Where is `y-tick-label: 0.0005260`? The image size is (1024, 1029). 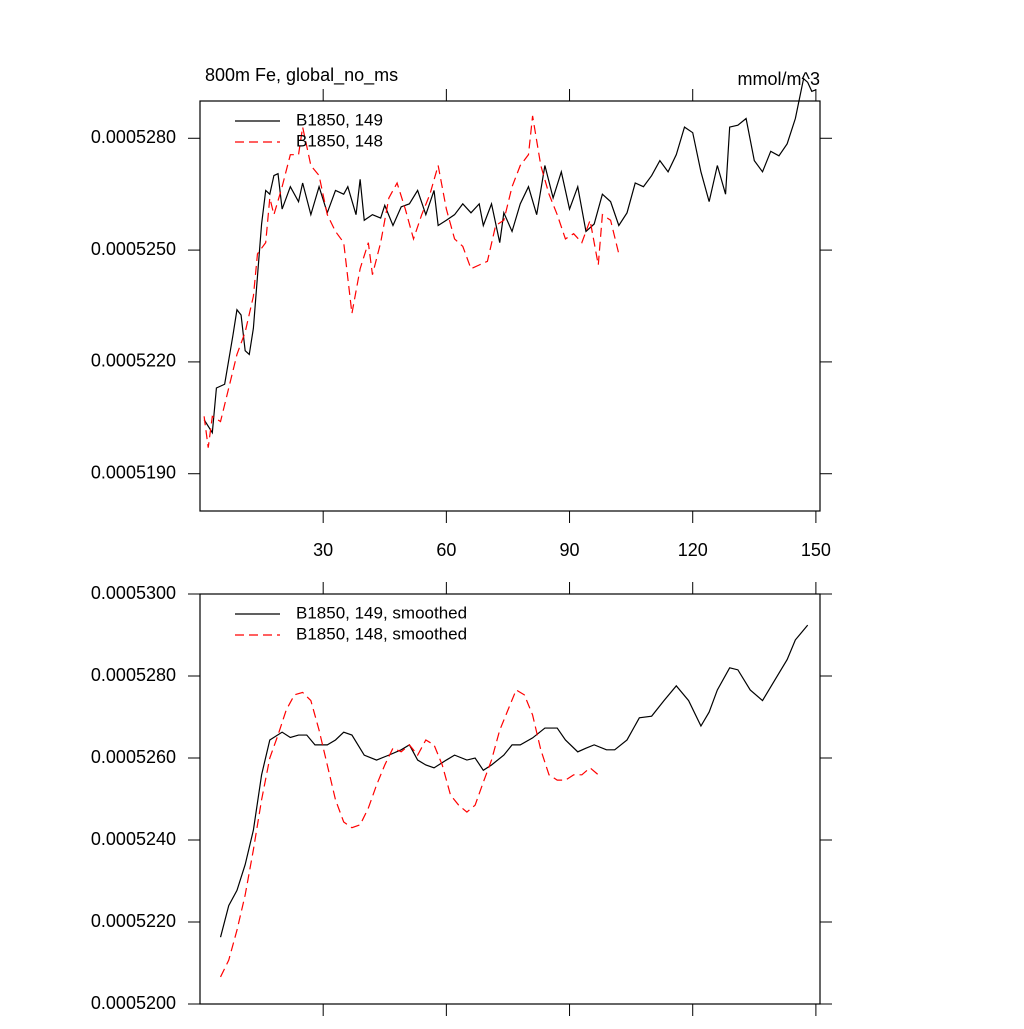
y-tick-label: 0.0005260 is located at coordinates (133, 757).